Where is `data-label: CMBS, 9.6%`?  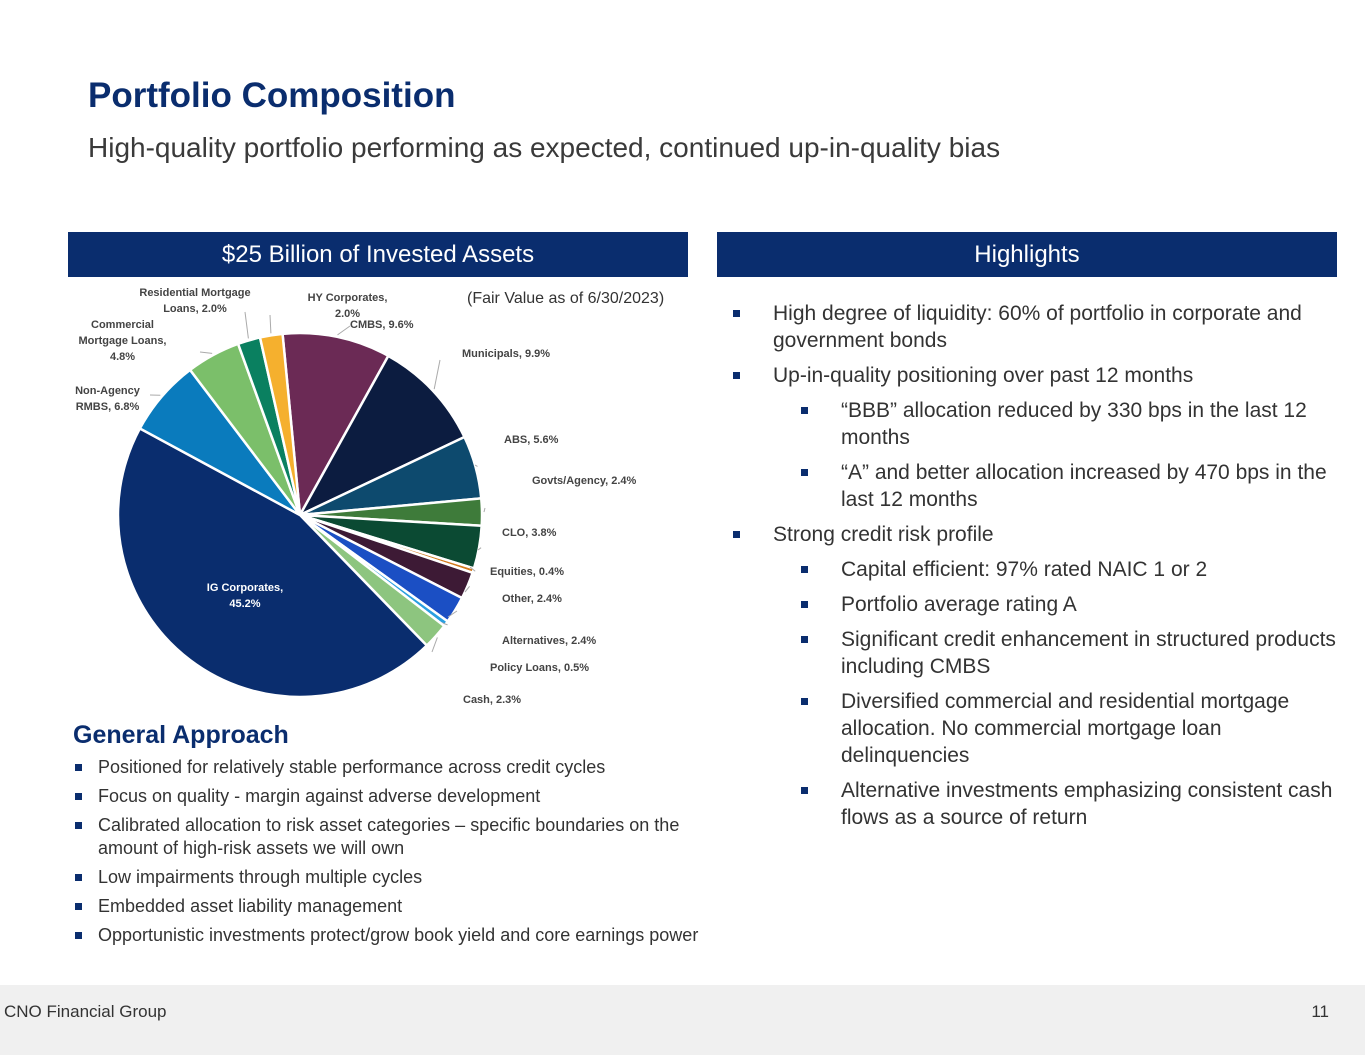
data-label: CMBS, 9.6% is located at coordinates (382, 325).